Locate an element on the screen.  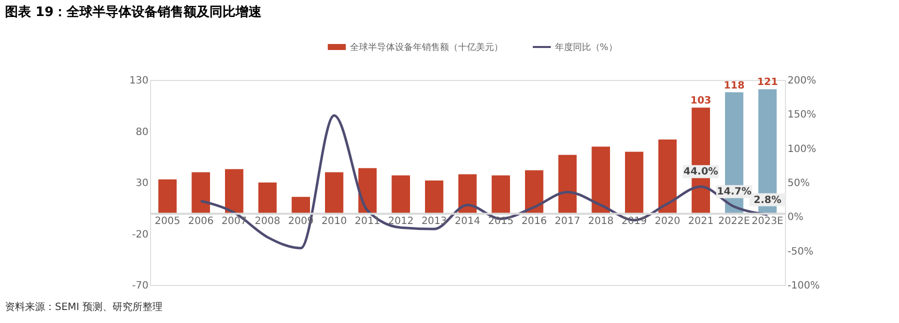
data-label: 2.8% is located at coordinates (768, 200).